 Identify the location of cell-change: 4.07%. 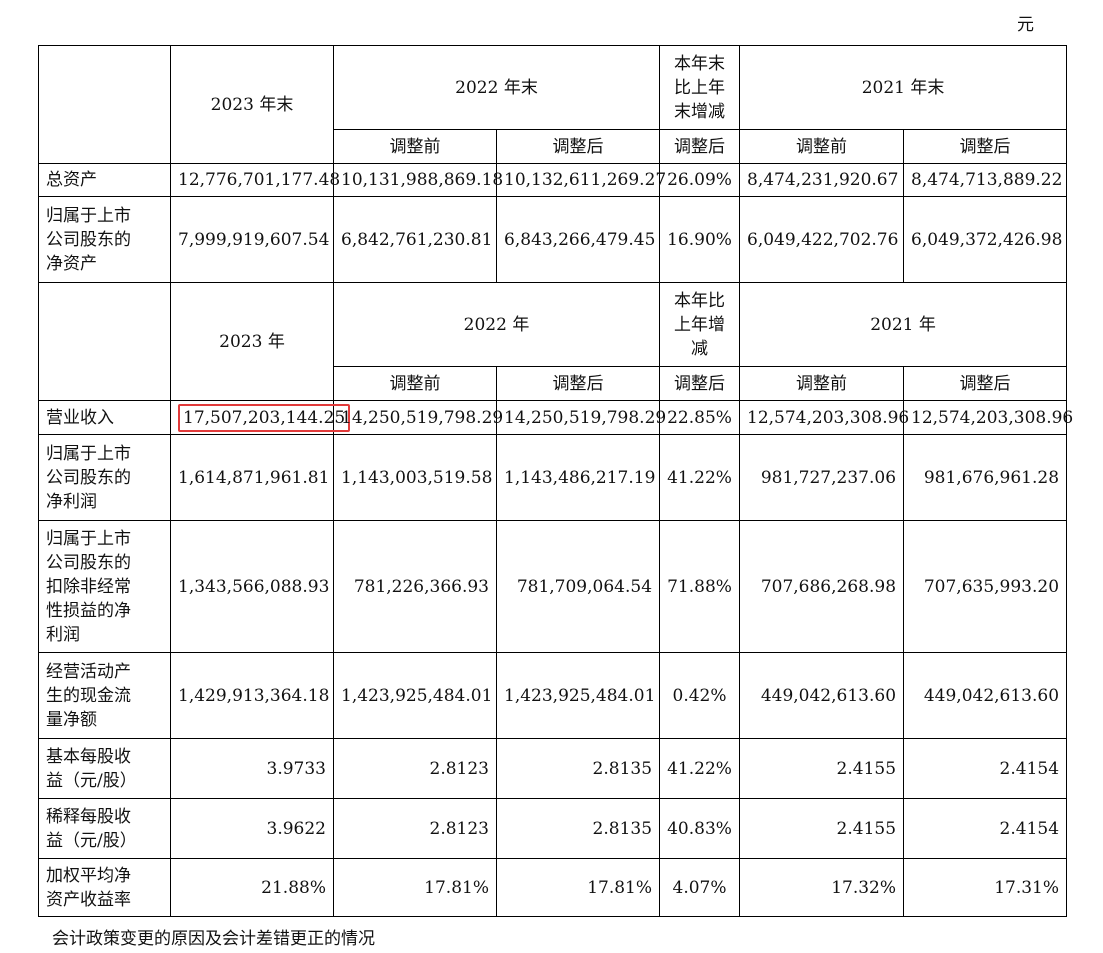
(700, 887).